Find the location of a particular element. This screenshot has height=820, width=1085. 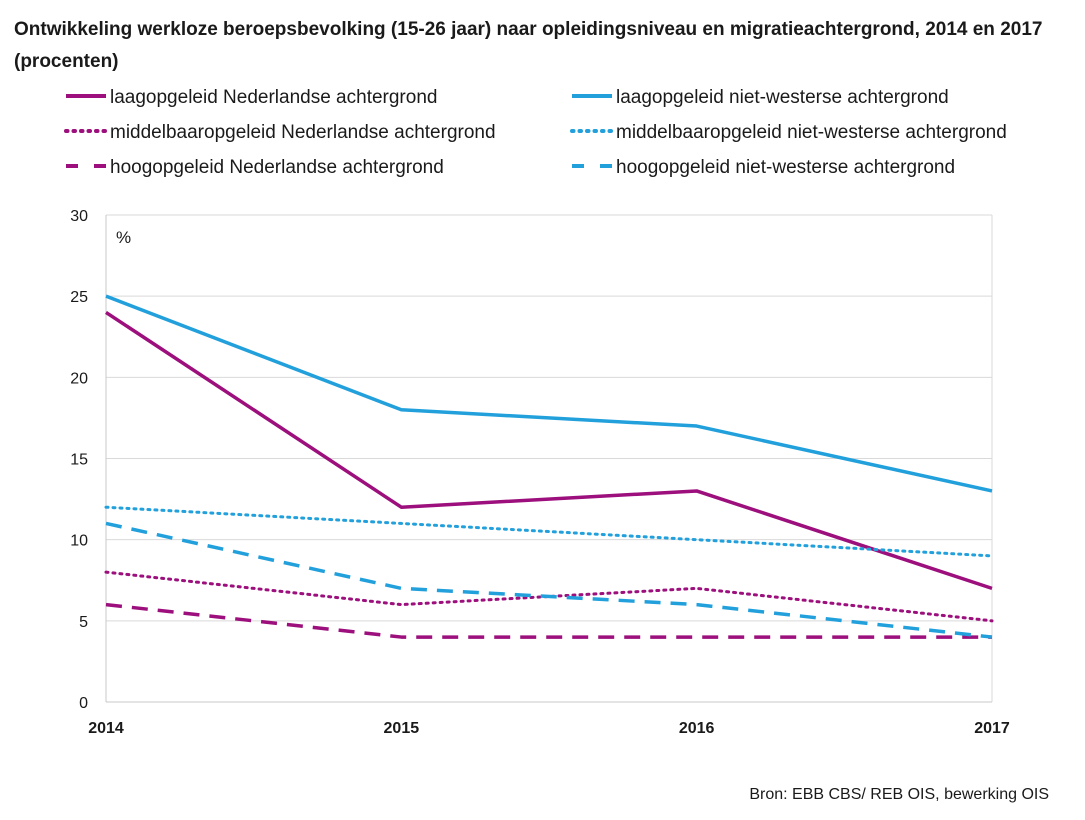

source-note: Bron: EBB CBS/ REB OIS, bewerking OIS is located at coordinates (899, 794).